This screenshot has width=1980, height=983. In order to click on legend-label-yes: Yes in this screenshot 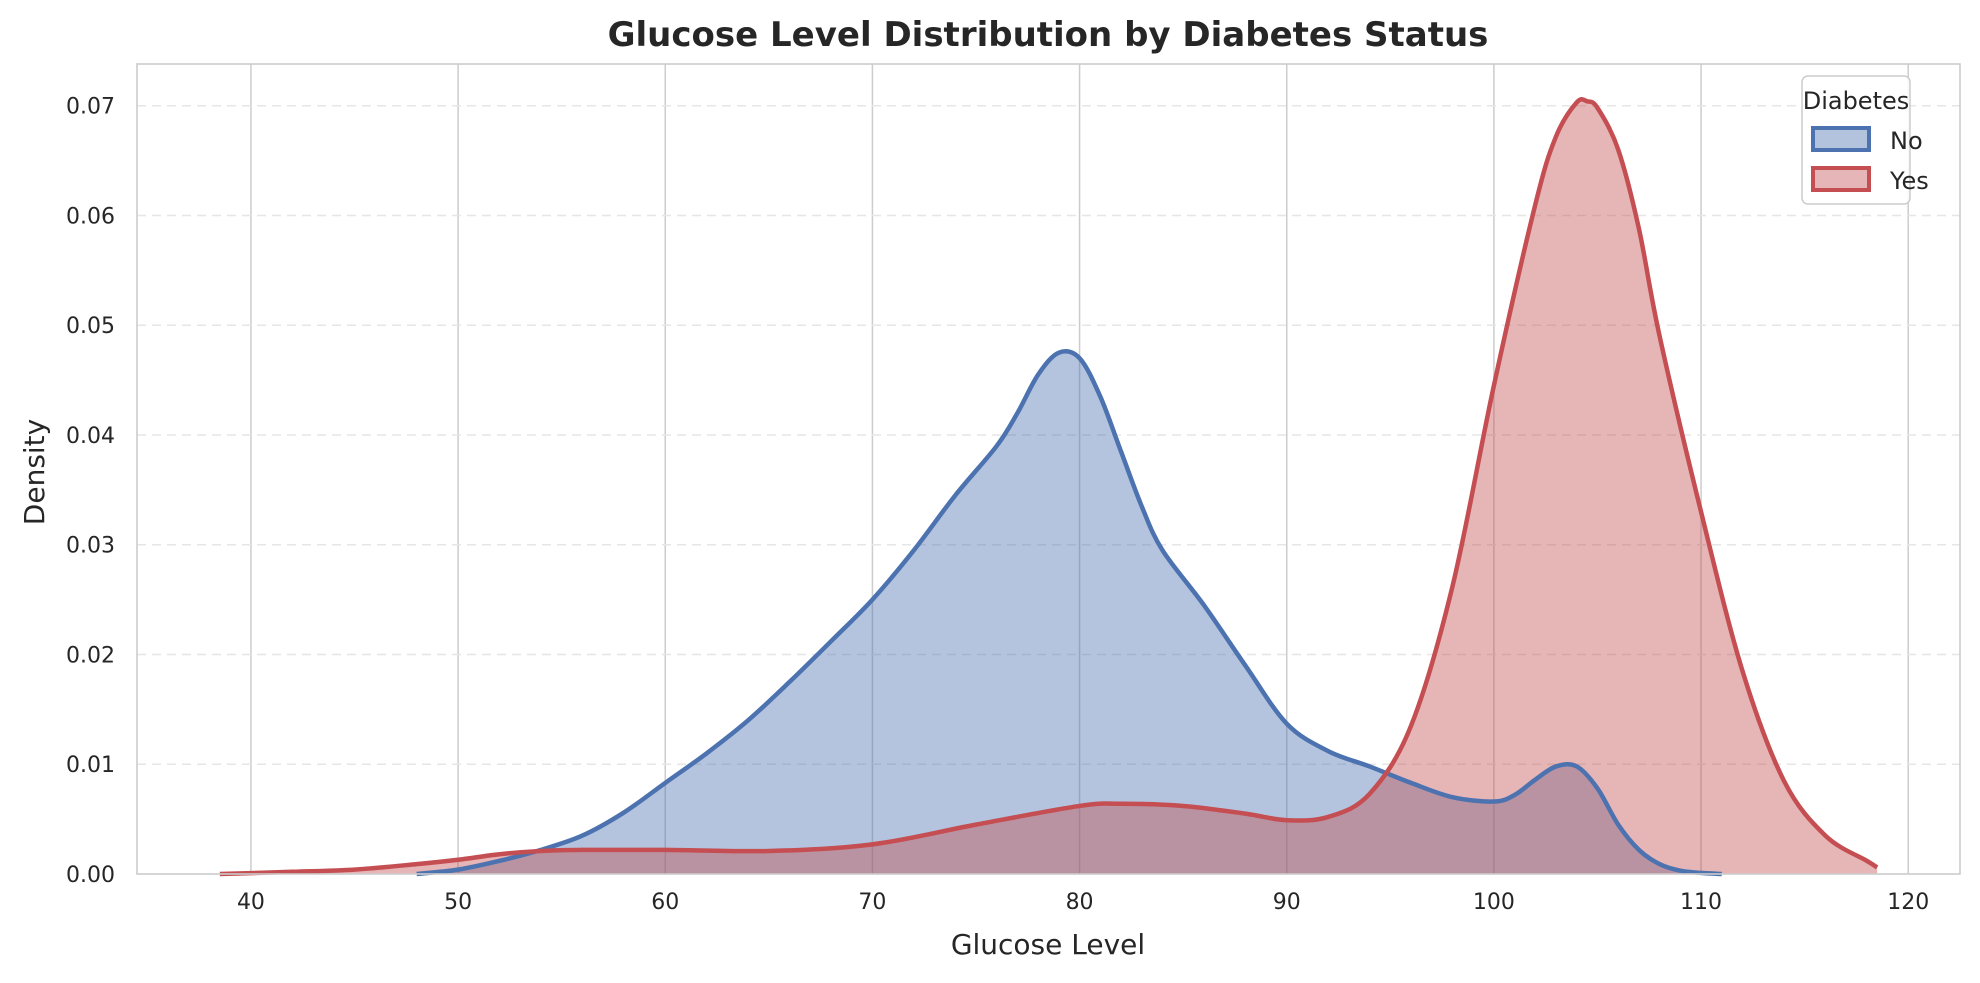, I will do `click(1909, 181)`.